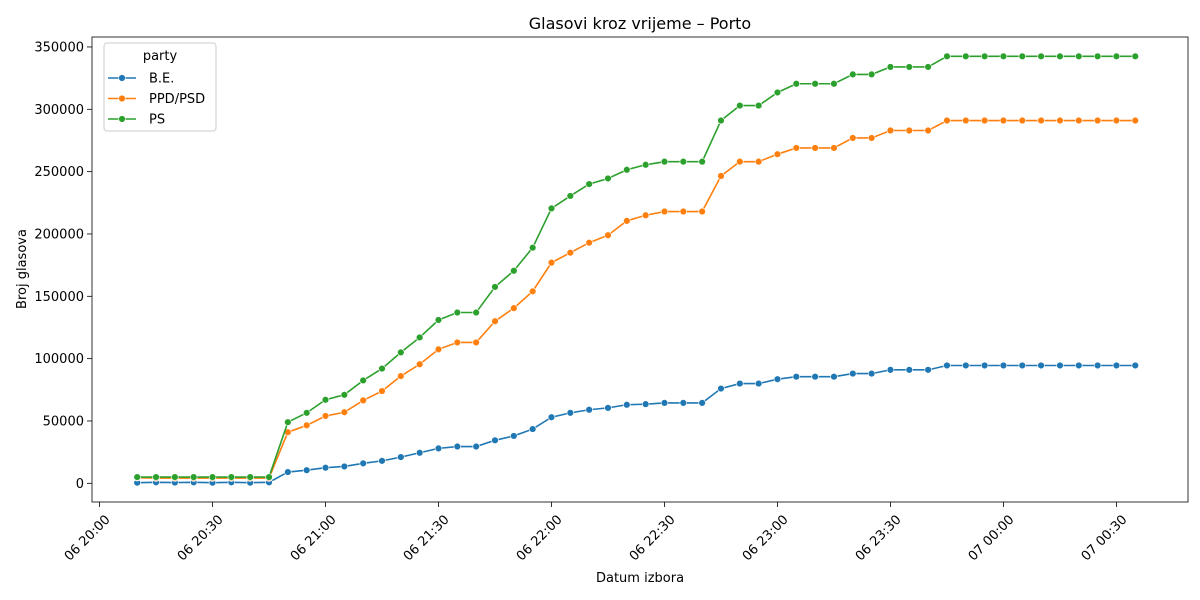 The image size is (1200, 600). What do you see at coordinates (161, 79) in the screenshot?
I see `legend-label: B.E.` at bounding box center [161, 79].